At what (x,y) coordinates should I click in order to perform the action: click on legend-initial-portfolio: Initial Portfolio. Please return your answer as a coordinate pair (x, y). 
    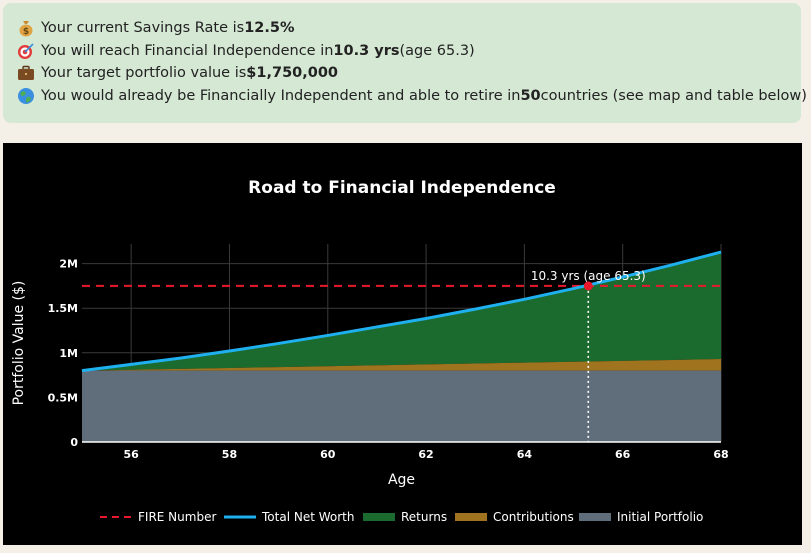
    Looking at the image, I should click on (641, 517).